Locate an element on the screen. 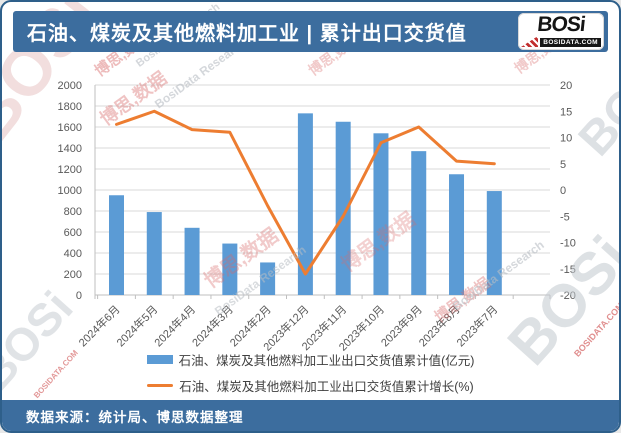  line-series-label: 石油、煤炭及其他燃料加工业出口交货值累计增长(%) is located at coordinates (326, 387).